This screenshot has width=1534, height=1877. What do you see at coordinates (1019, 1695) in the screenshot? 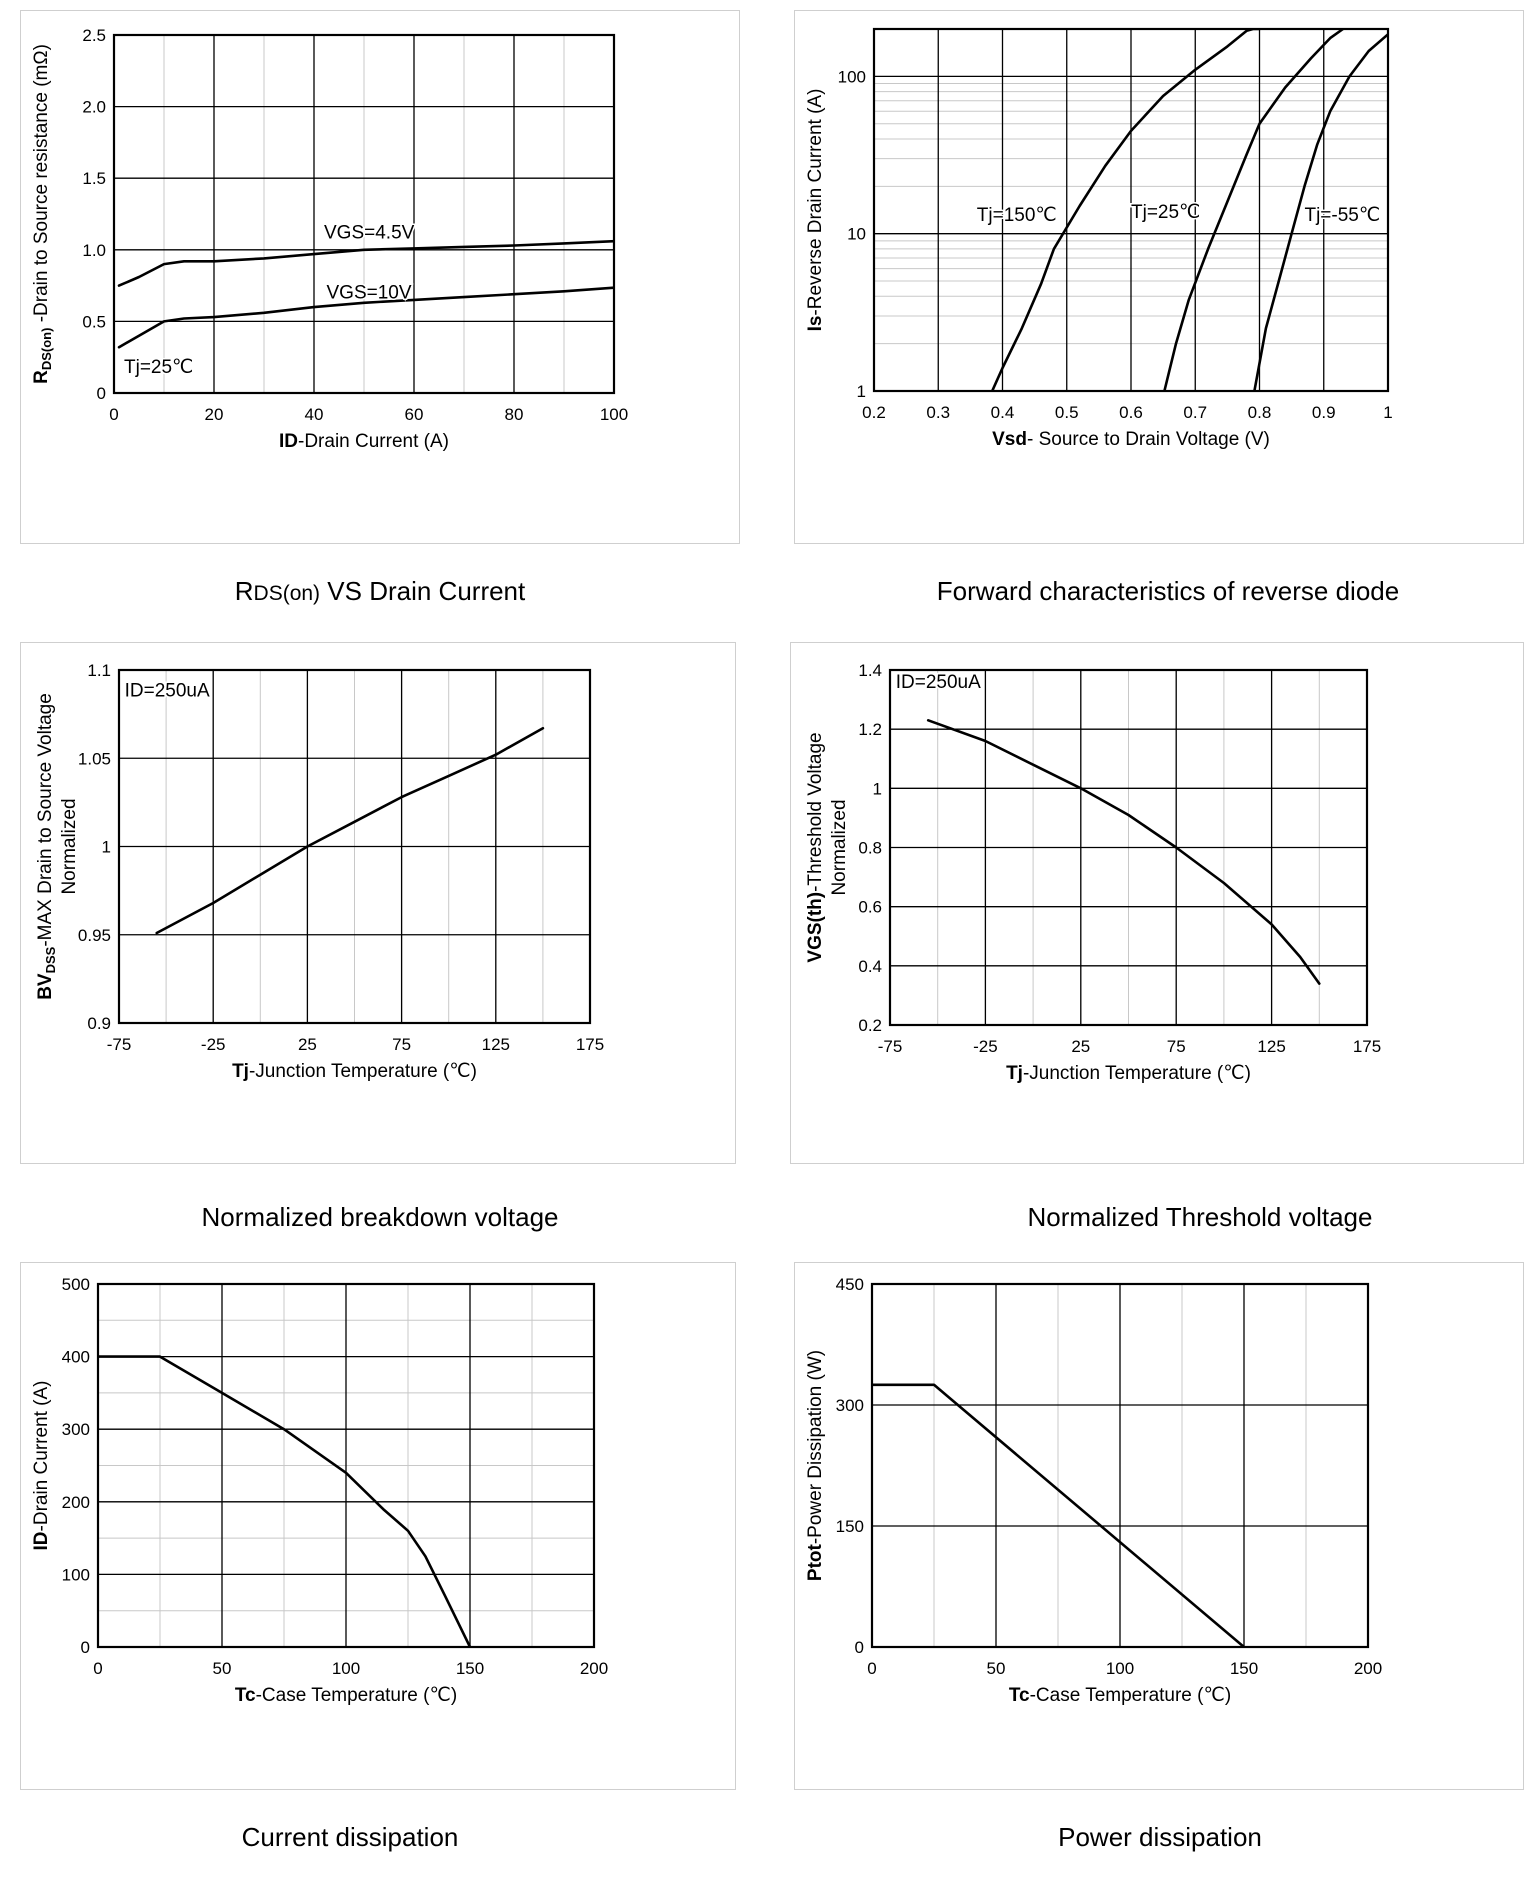
I see `power-x-axis-label-bold: Tc` at bounding box center [1019, 1695].